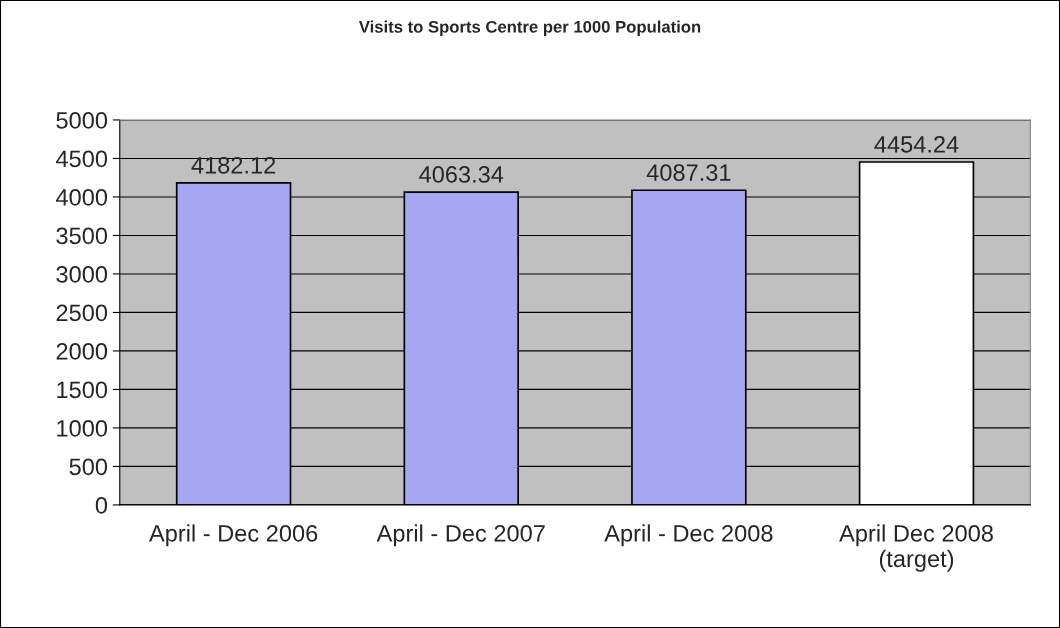 Image resolution: width=1060 pixels, height=628 pixels. I want to click on x-tick-label: April - Dec 2007, so click(460, 535).